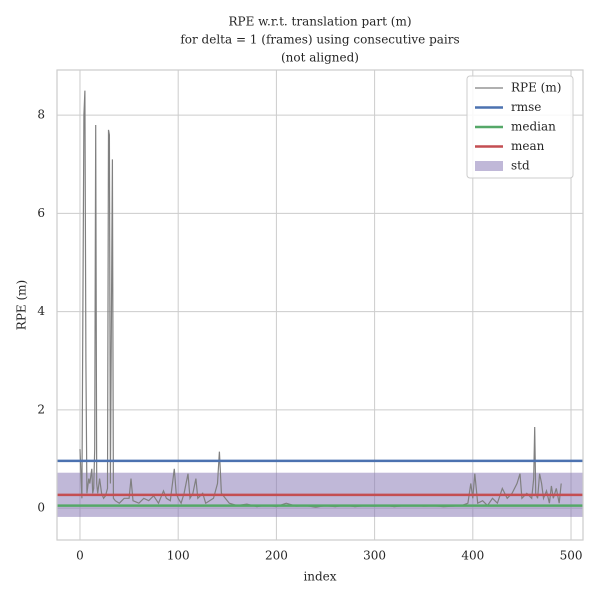 This screenshot has width=600, height=600. Describe the element at coordinates (276, 556) in the screenshot. I see `x-tick-label: 200` at that location.